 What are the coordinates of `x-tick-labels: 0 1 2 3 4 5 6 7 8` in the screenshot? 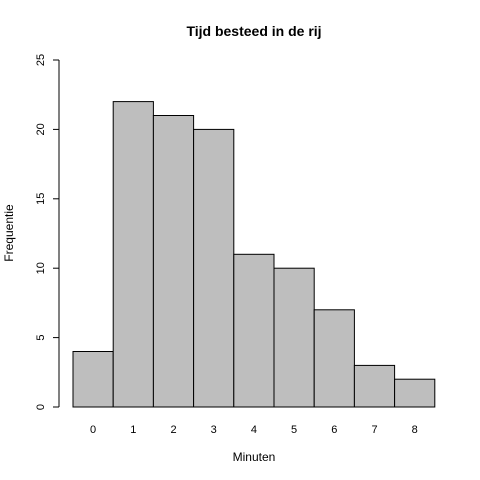 It's located at (254, 430).